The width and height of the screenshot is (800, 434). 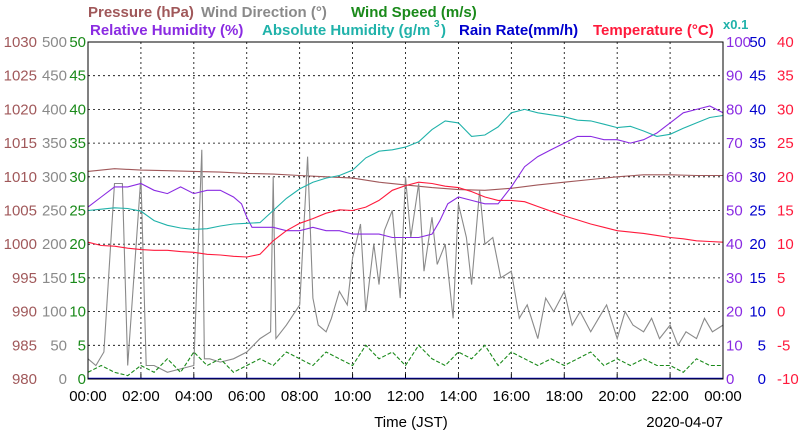 I want to click on y-tick-label-wind-direction: 350, so click(x=54, y=143).